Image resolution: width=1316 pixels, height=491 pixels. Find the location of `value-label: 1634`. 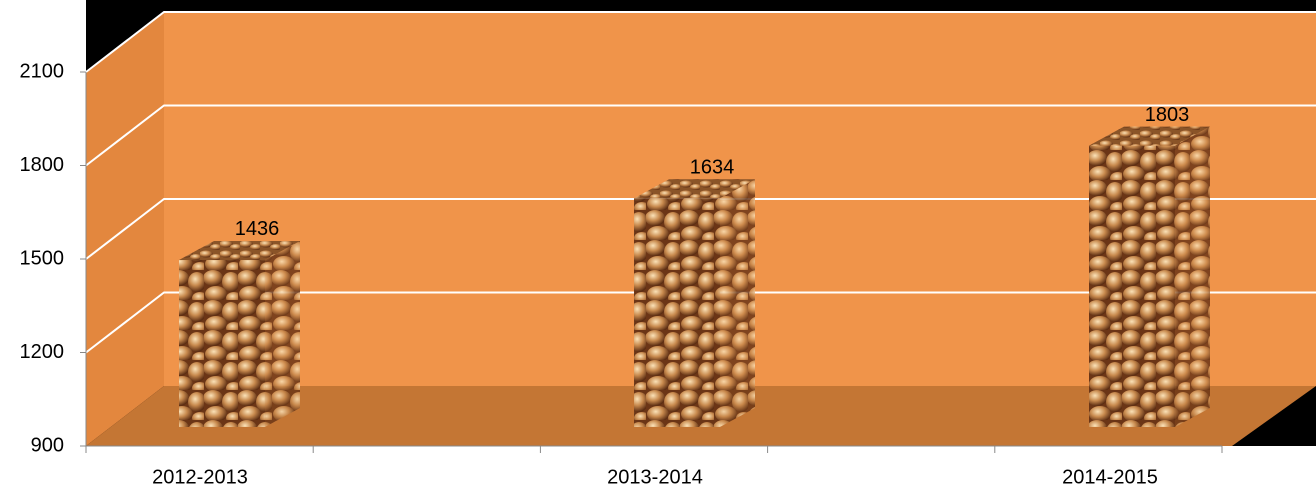

value-label: 1634 is located at coordinates (712, 168).